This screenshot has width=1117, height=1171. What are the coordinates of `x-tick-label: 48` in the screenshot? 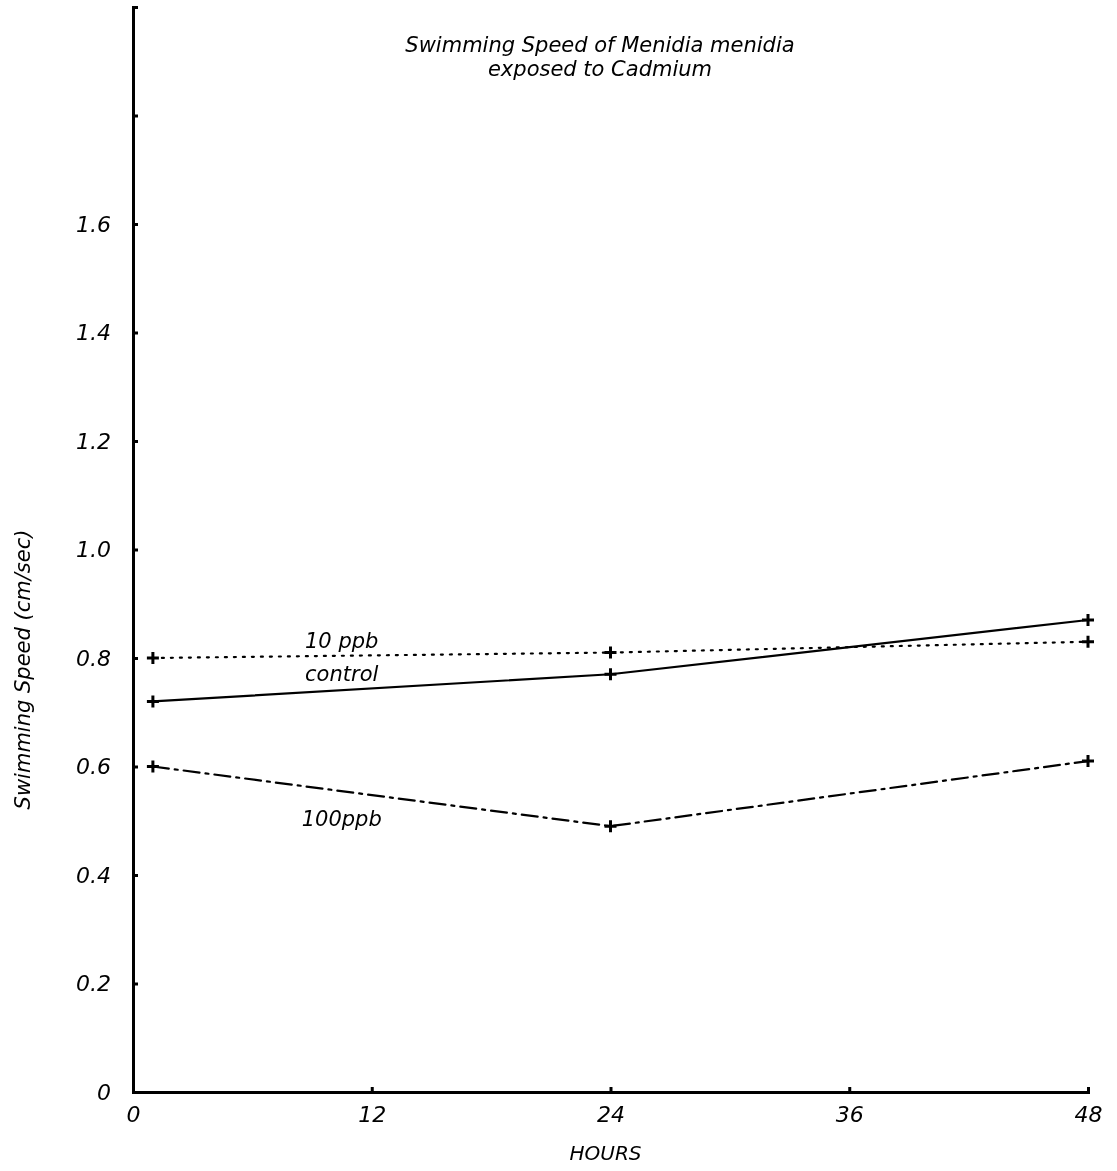 It's located at (1088, 1114).